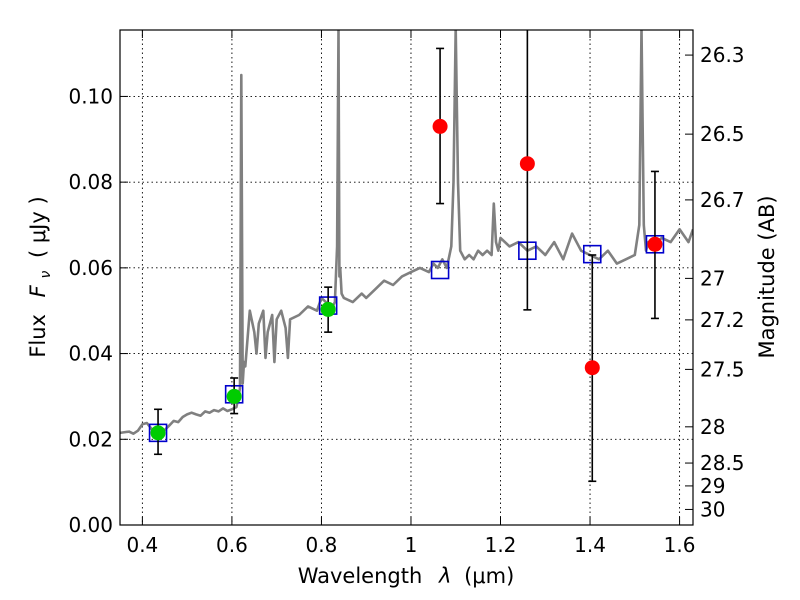  What do you see at coordinates (90, 439) in the screenshot?
I see `y-tick-label: 0.02` at bounding box center [90, 439].